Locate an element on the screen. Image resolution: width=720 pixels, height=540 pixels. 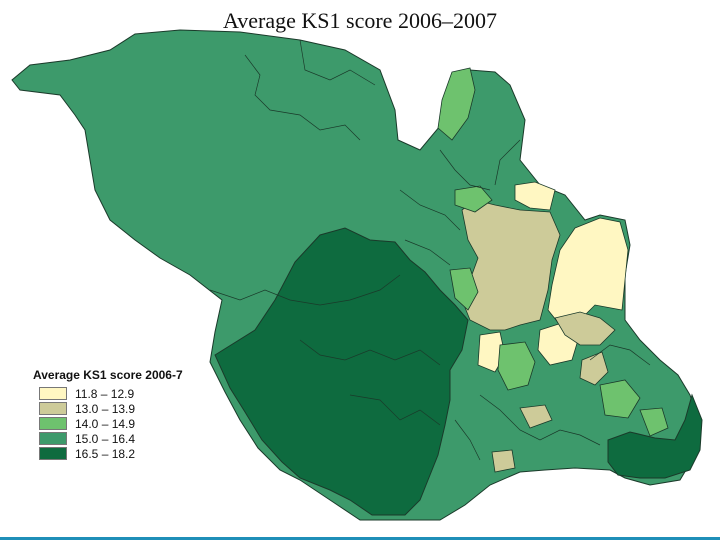
legend-label: 14.0 – 14.9 is located at coordinates (105, 423).